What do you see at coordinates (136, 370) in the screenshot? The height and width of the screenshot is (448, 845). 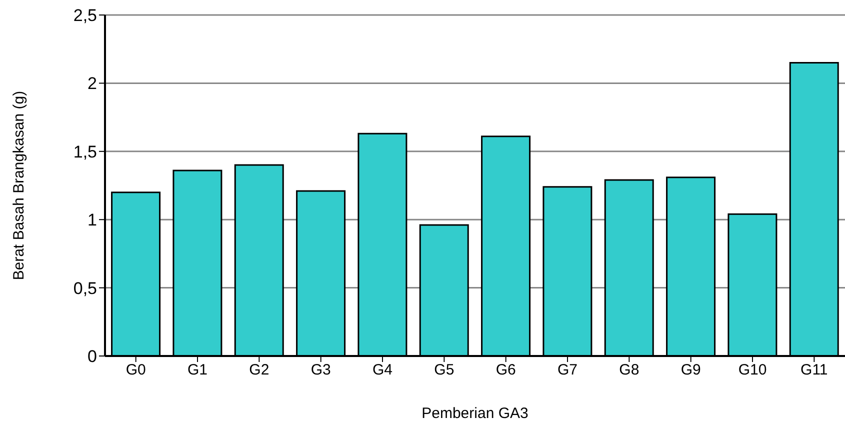 I see `x-tick-label: G0` at bounding box center [136, 370].